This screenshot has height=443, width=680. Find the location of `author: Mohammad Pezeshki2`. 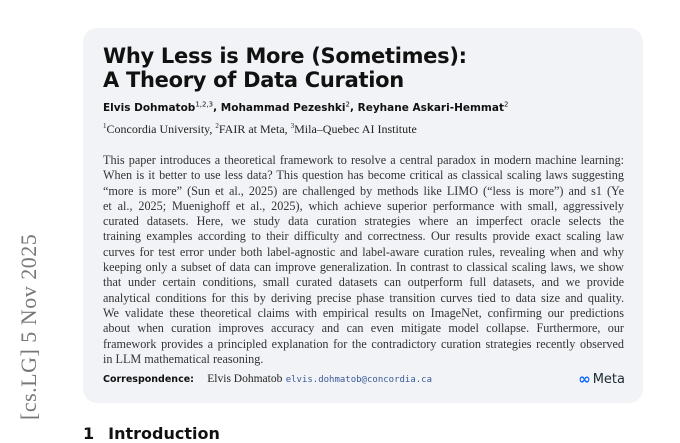

author: Mohammad Pezeshki2 is located at coordinates (285, 107).